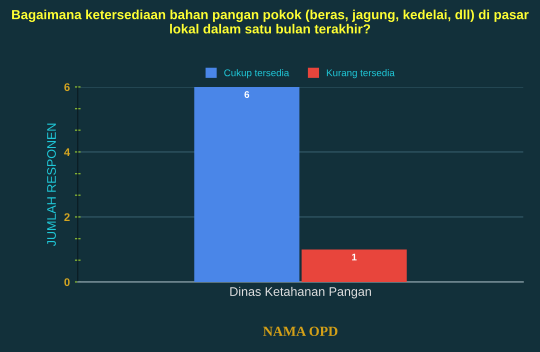  Describe the element at coordinates (360, 73) in the screenshot. I see `legend-label: Kurang tersedia` at that location.